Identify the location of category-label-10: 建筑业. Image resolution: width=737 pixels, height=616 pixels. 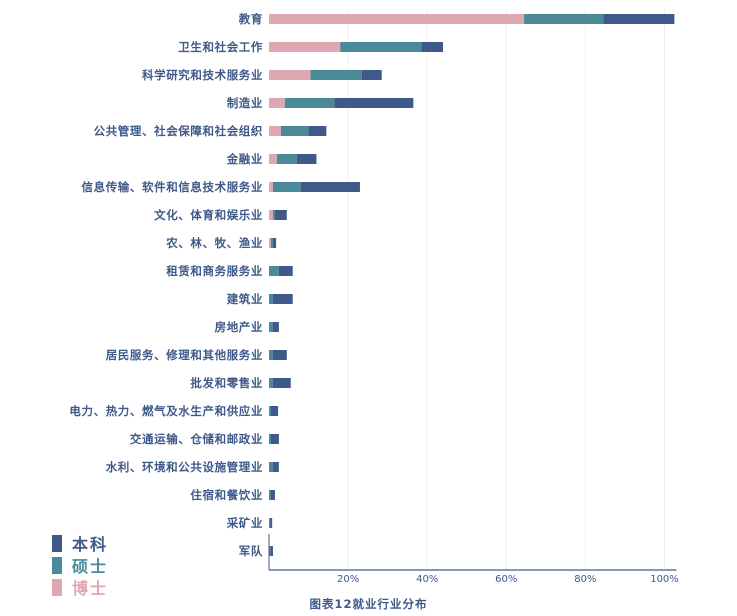
(245, 299).